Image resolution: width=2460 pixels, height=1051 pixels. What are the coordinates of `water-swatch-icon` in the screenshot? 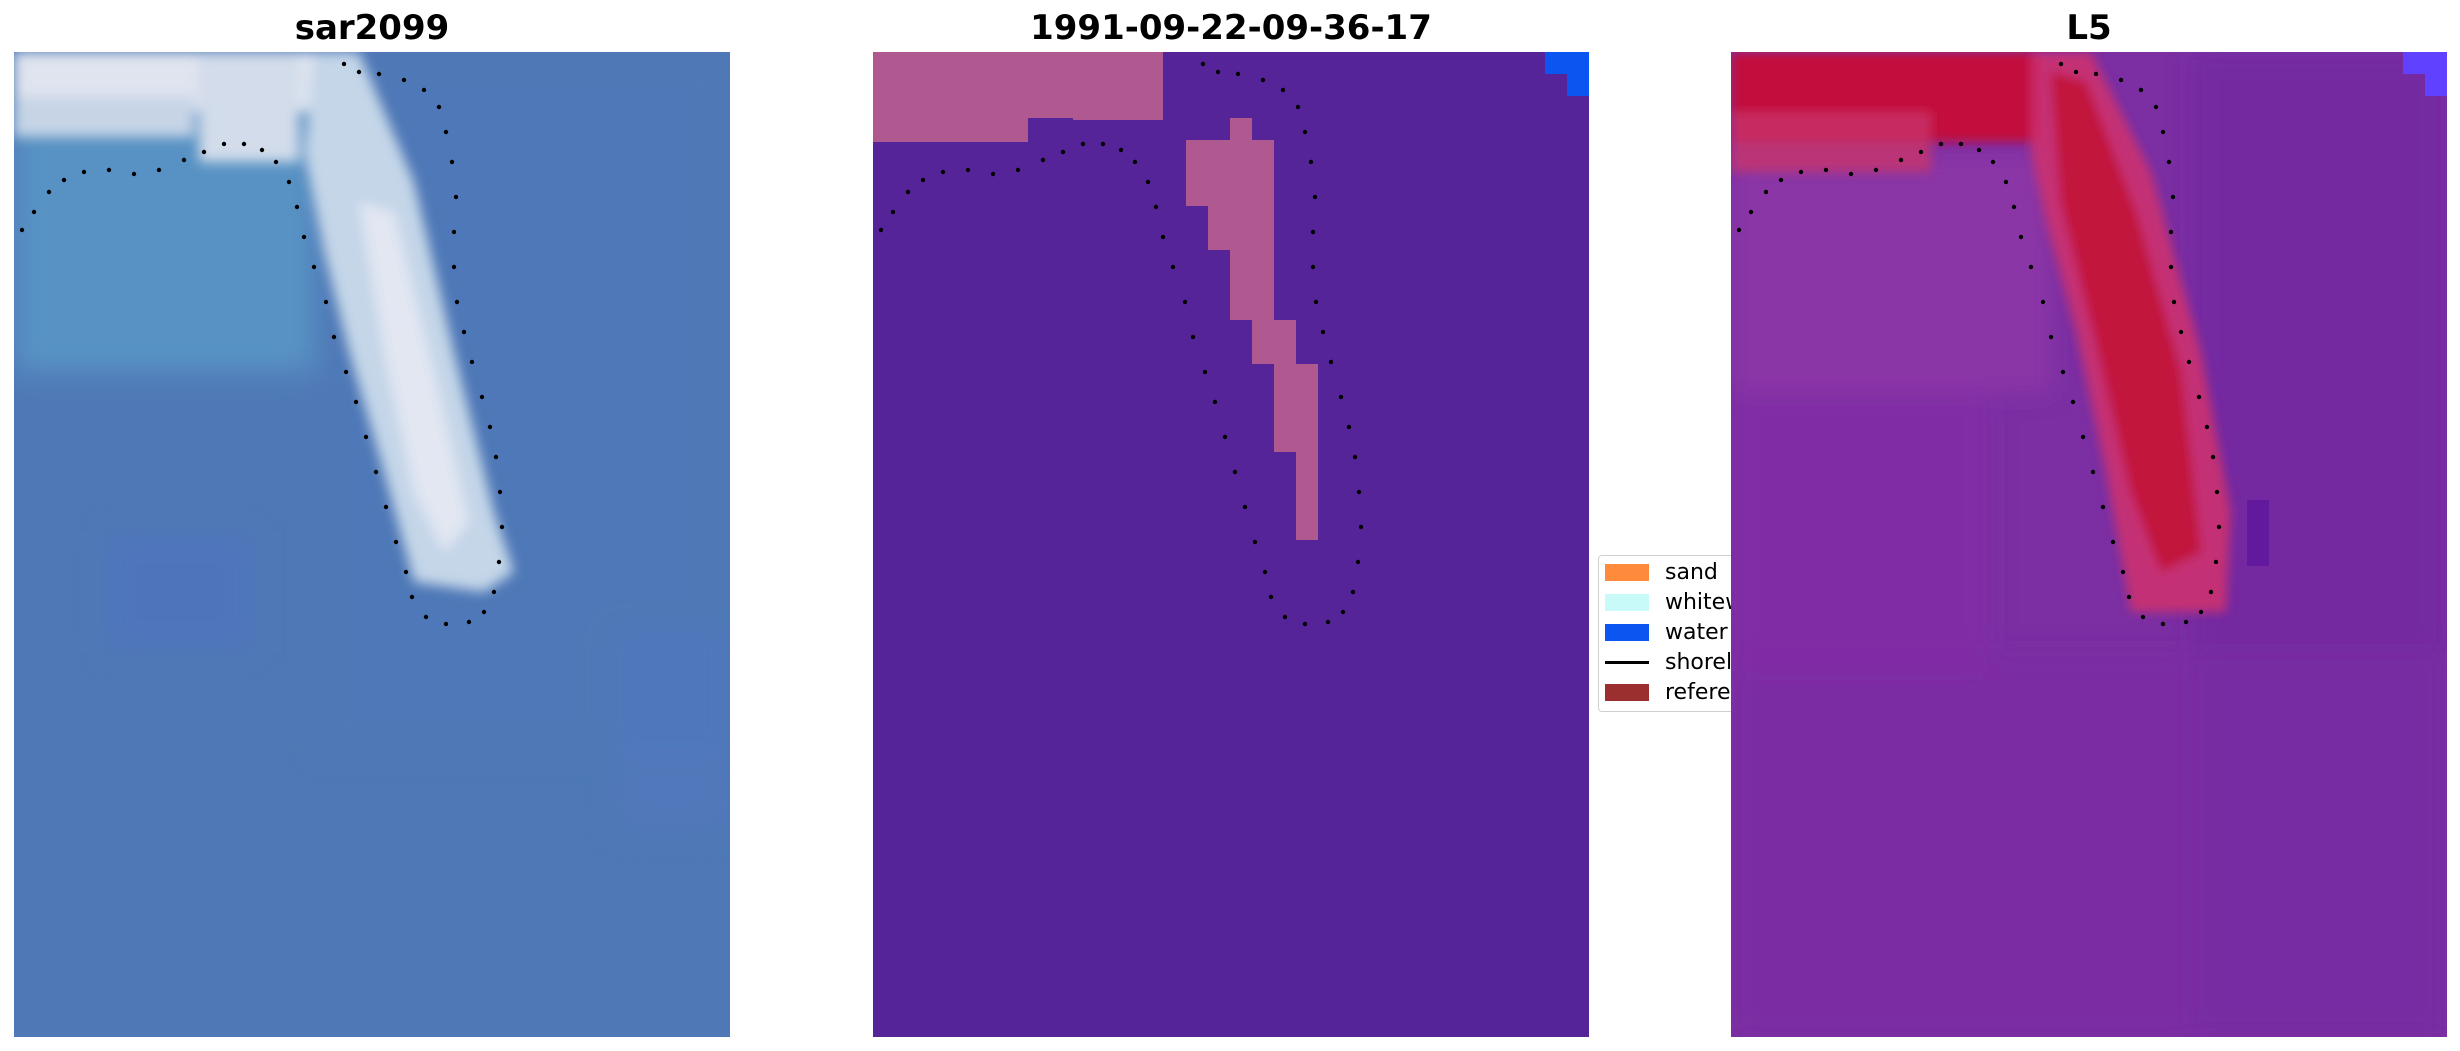 It's located at (1627, 632).